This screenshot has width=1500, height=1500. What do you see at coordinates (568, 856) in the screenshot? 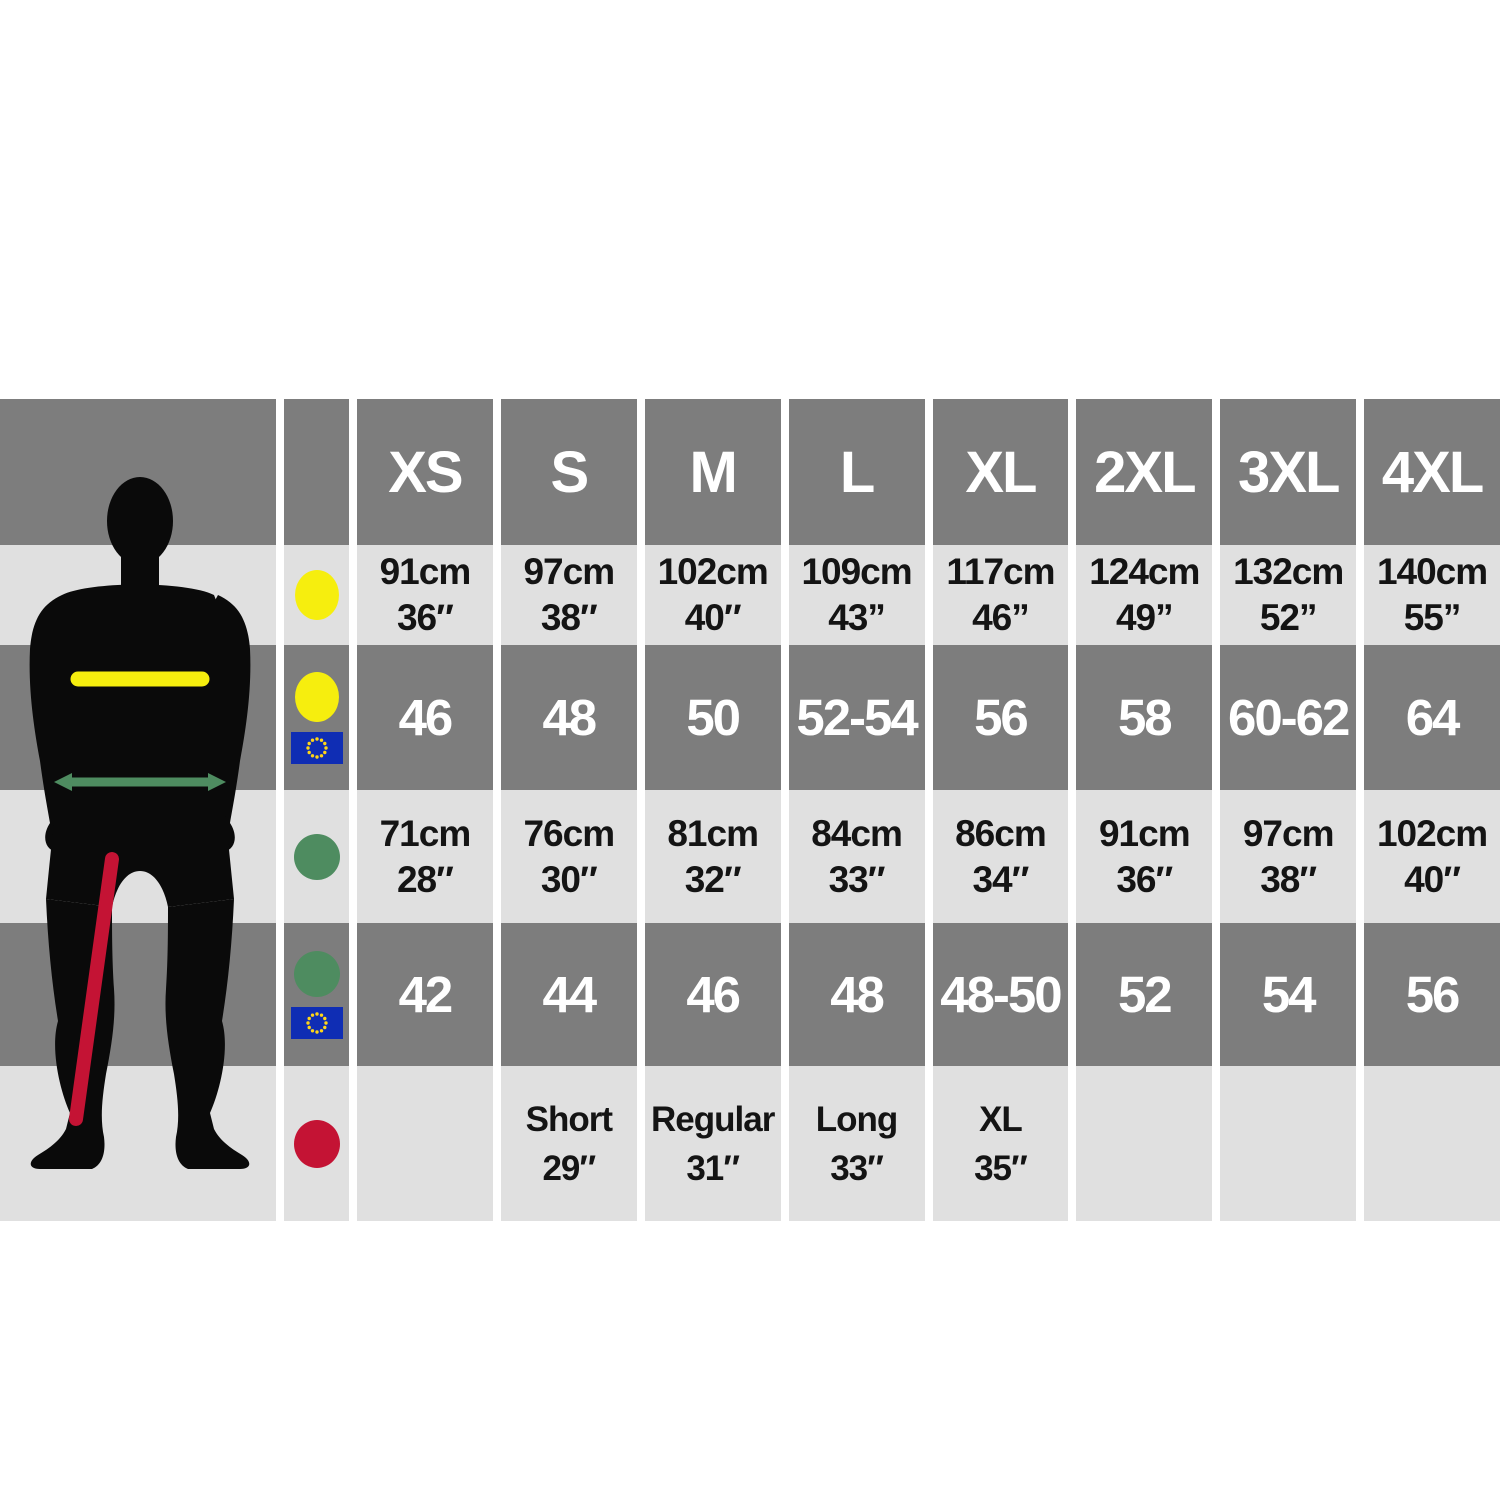
I see `waist-cell-s: 76cm 30″` at bounding box center [568, 856].